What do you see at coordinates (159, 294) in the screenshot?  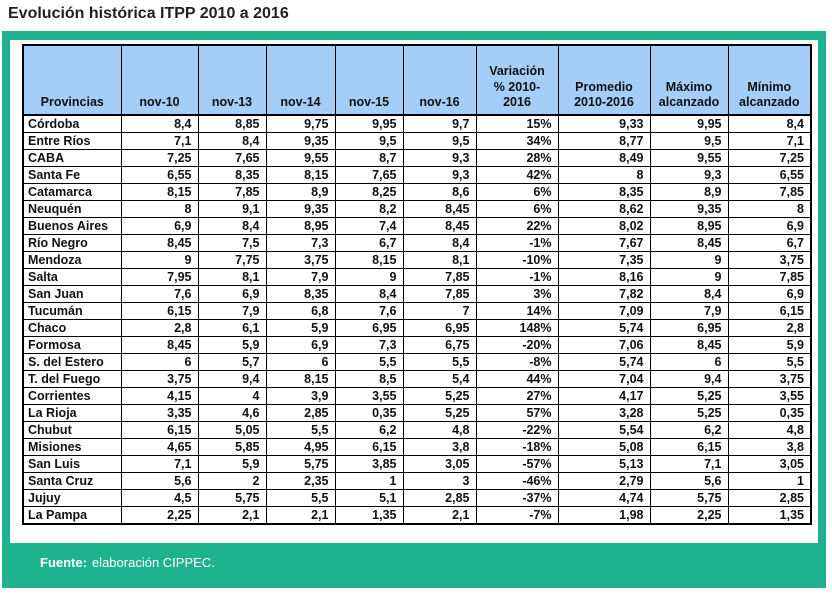 I see `value-cell: 7,6` at bounding box center [159, 294].